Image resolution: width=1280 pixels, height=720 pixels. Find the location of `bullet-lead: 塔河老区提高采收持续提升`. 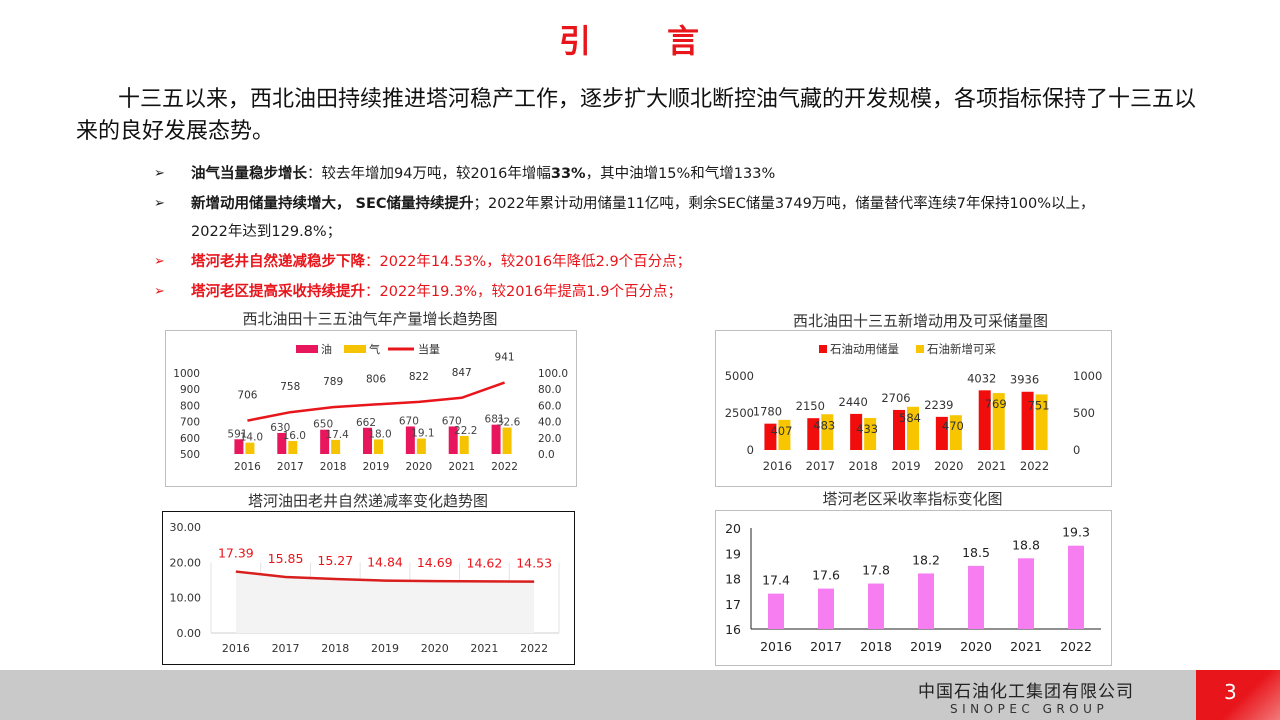

bullet-lead: 塔河老区提高采收持续提升 is located at coordinates (278, 292).